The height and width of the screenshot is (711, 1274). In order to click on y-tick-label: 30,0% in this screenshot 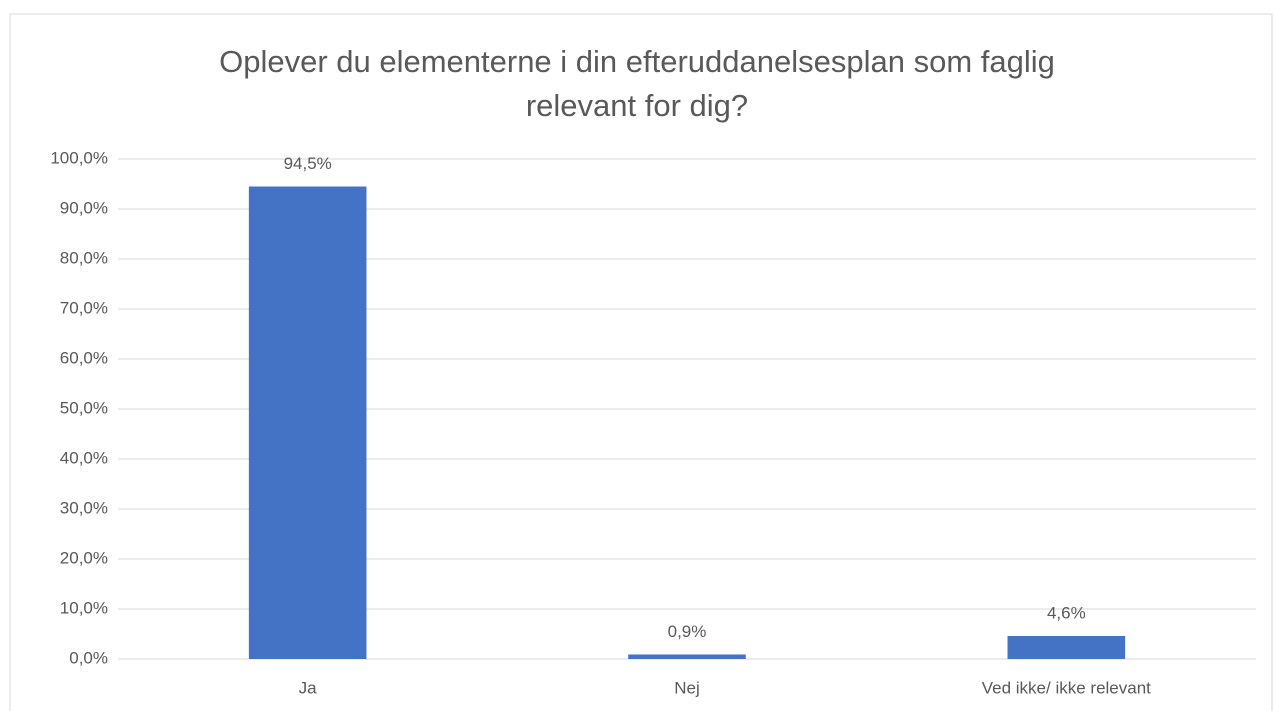, I will do `click(84, 507)`.